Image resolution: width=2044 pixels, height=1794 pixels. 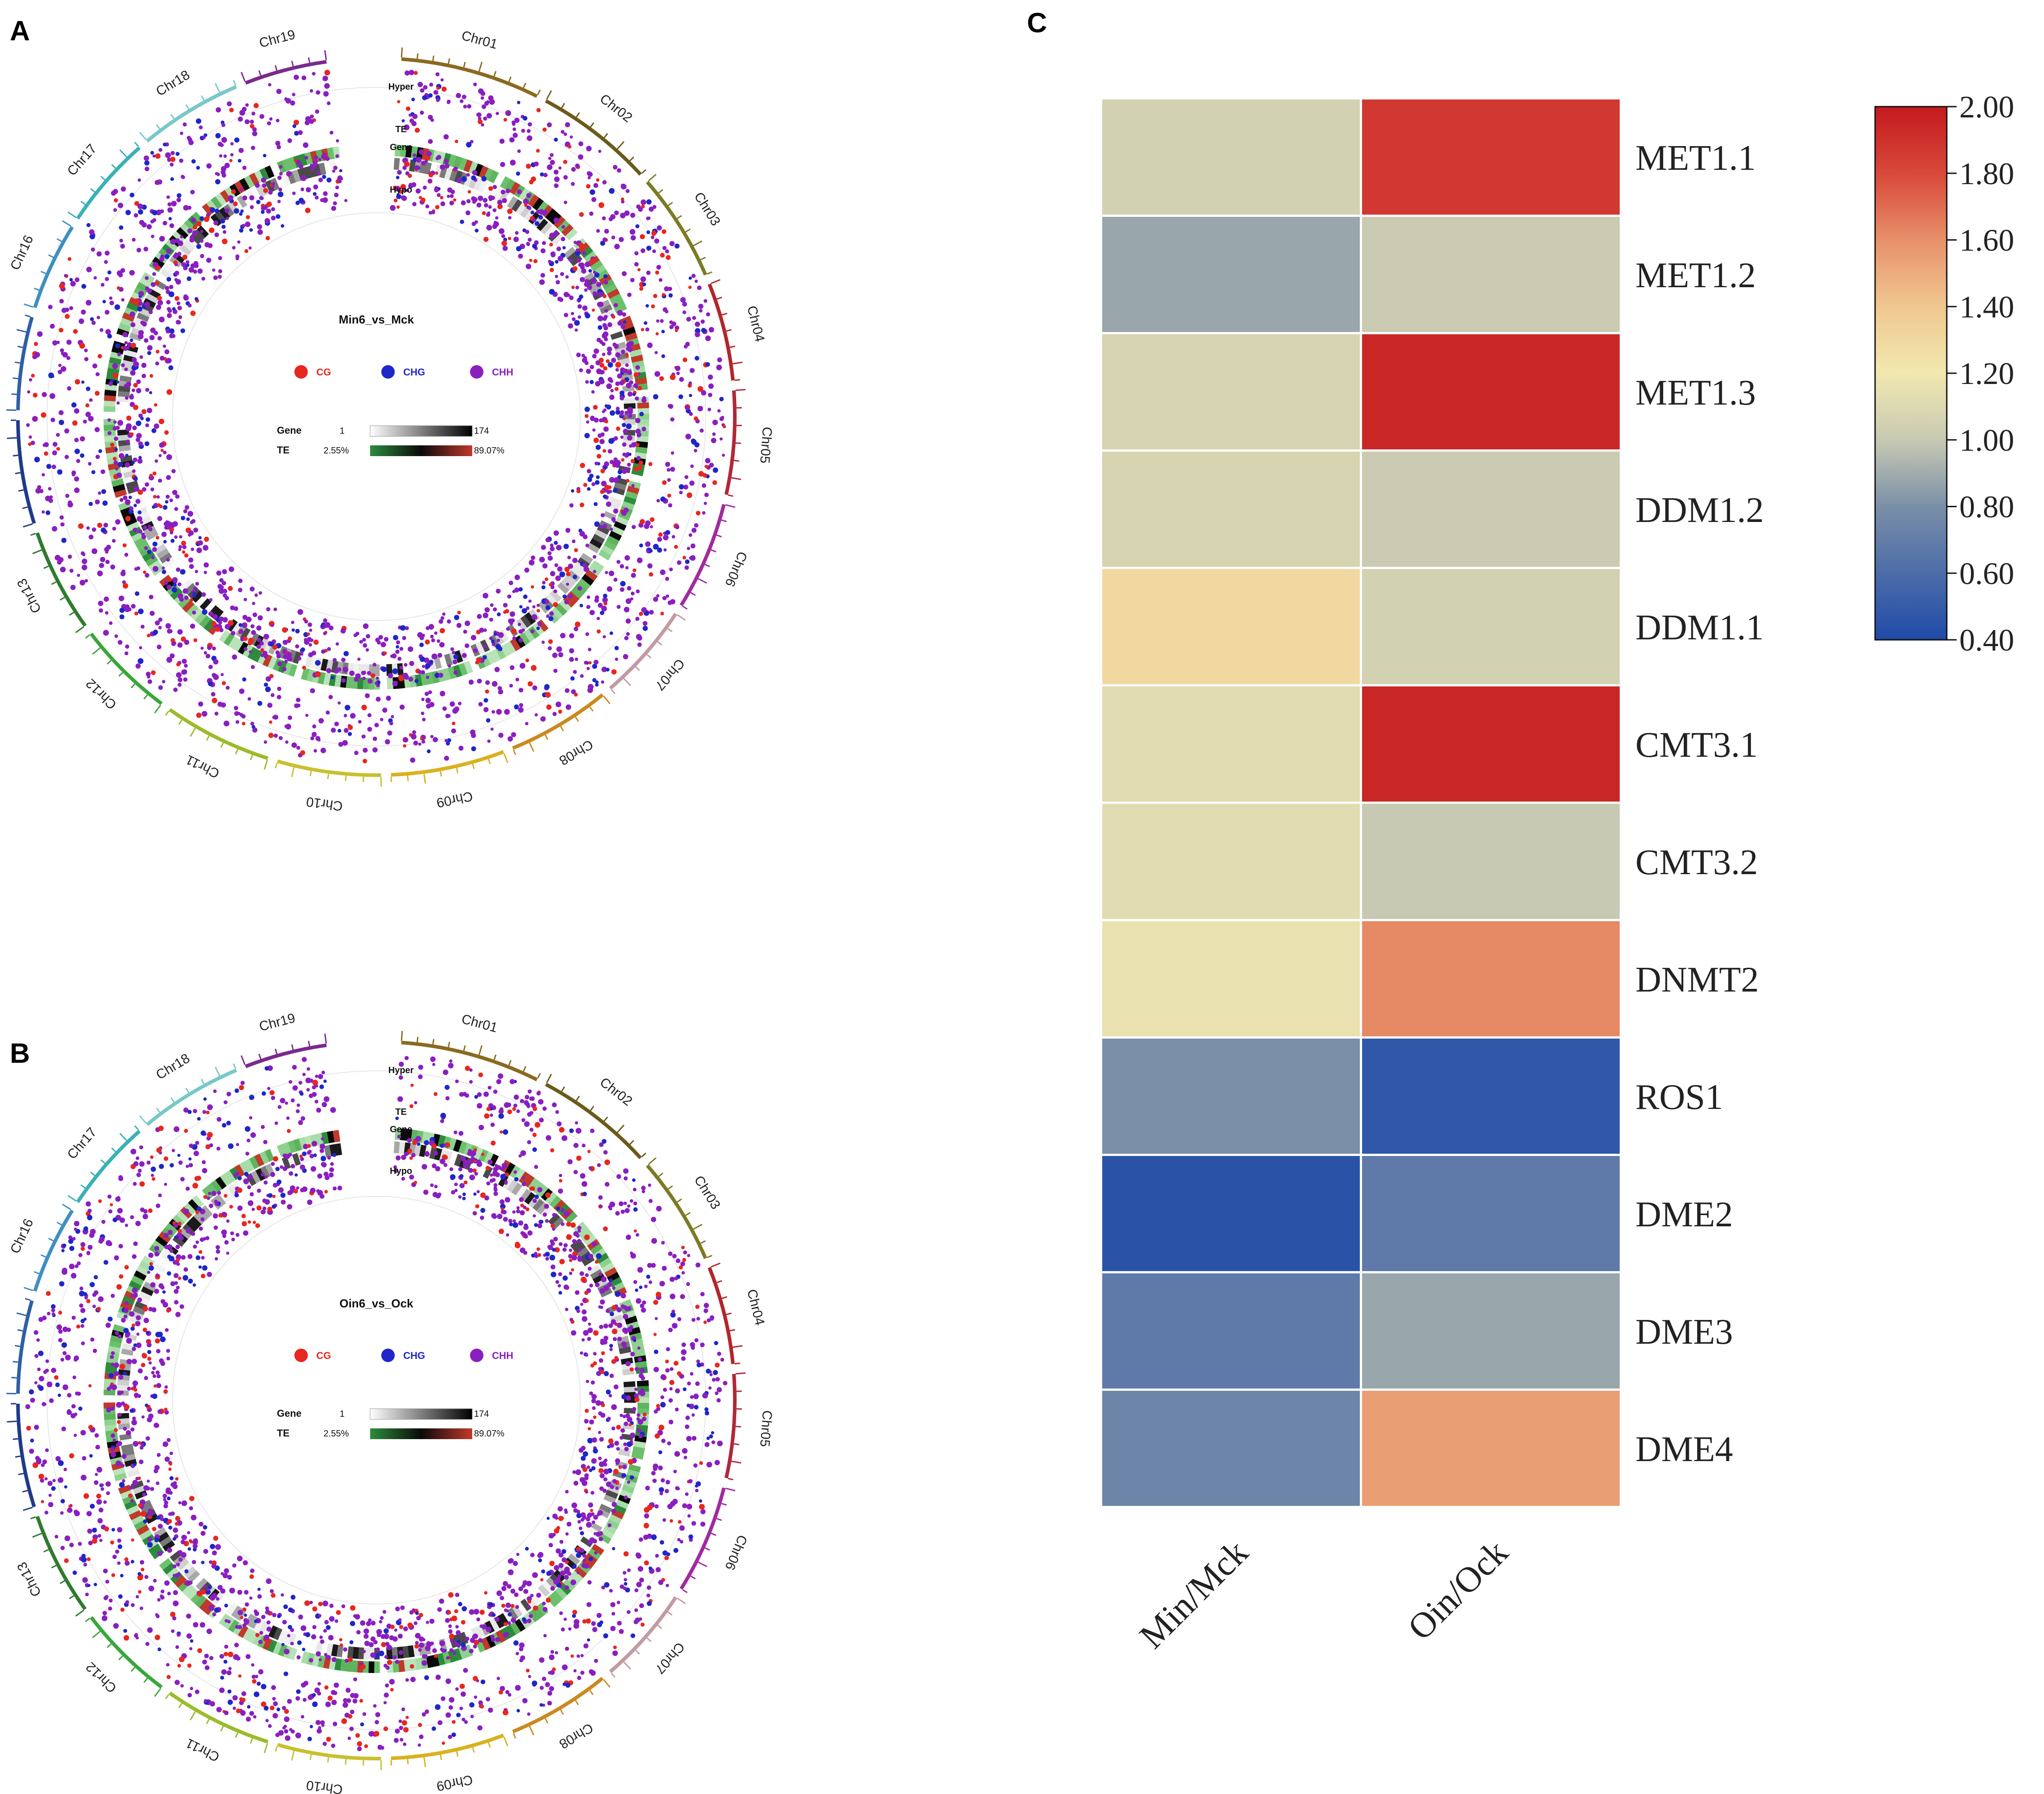 I want to click on chromosome-label: Chr12, so click(x=102, y=1677).